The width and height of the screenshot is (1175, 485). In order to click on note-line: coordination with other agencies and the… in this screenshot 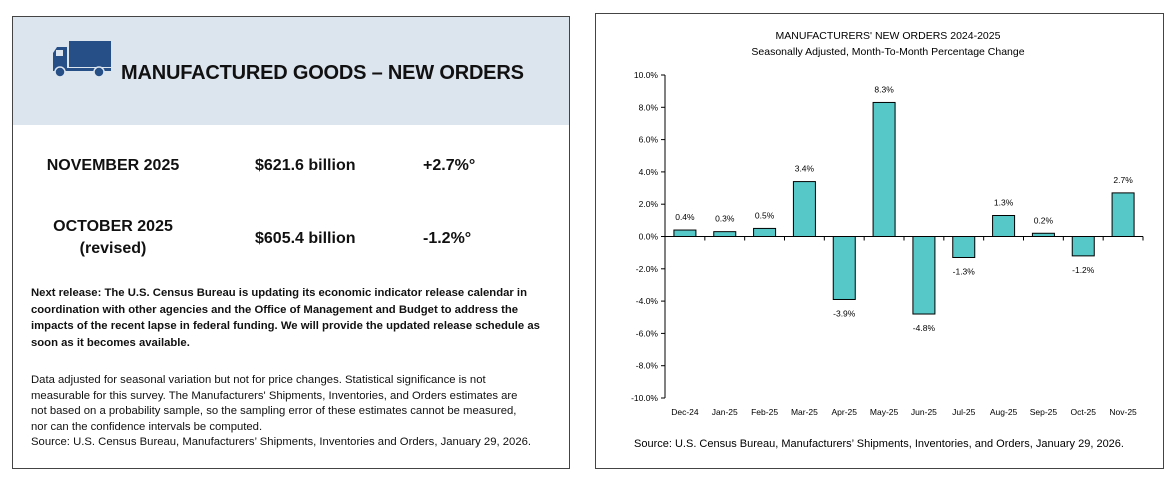, I will do `click(275, 309)`.